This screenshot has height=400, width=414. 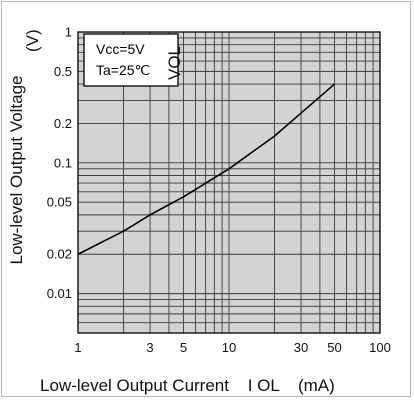 What do you see at coordinates (32, 40) in the screenshot?
I see `y-unit: (V)` at bounding box center [32, 40].